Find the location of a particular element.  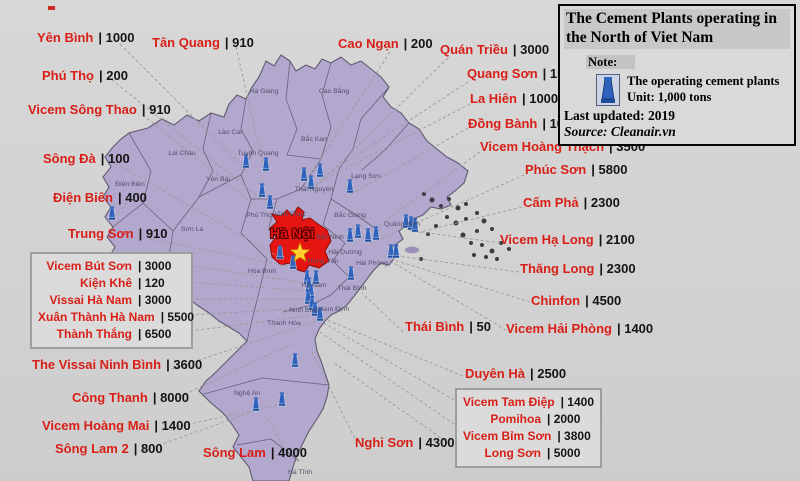

plant-value: 4500 is located at coordinates (603, 300).